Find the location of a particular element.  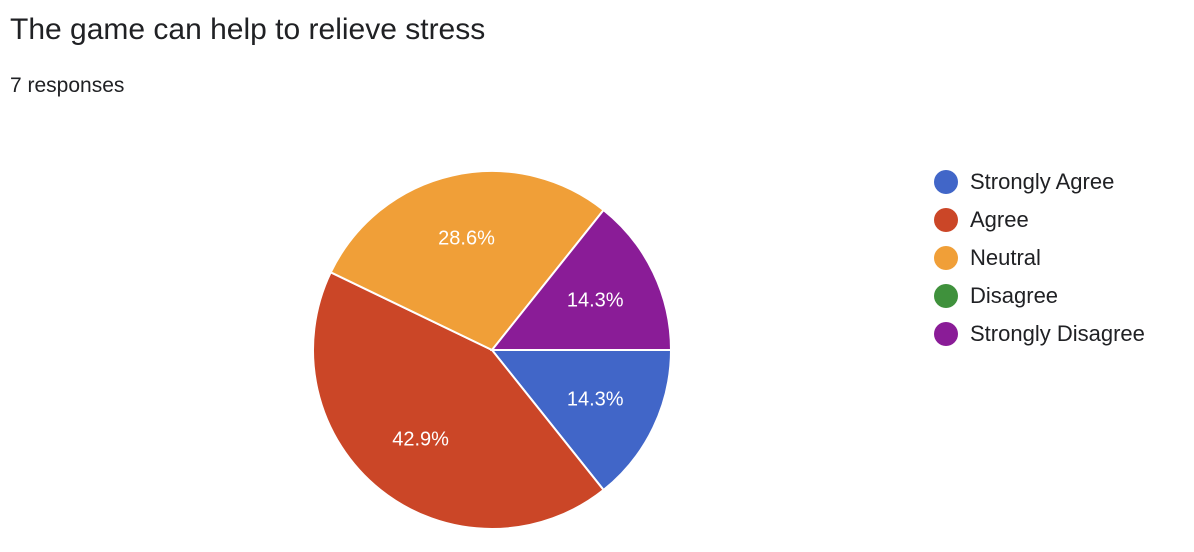

slice-label-strongly-disagree: 14.3% is located at coordinates (595, 300).